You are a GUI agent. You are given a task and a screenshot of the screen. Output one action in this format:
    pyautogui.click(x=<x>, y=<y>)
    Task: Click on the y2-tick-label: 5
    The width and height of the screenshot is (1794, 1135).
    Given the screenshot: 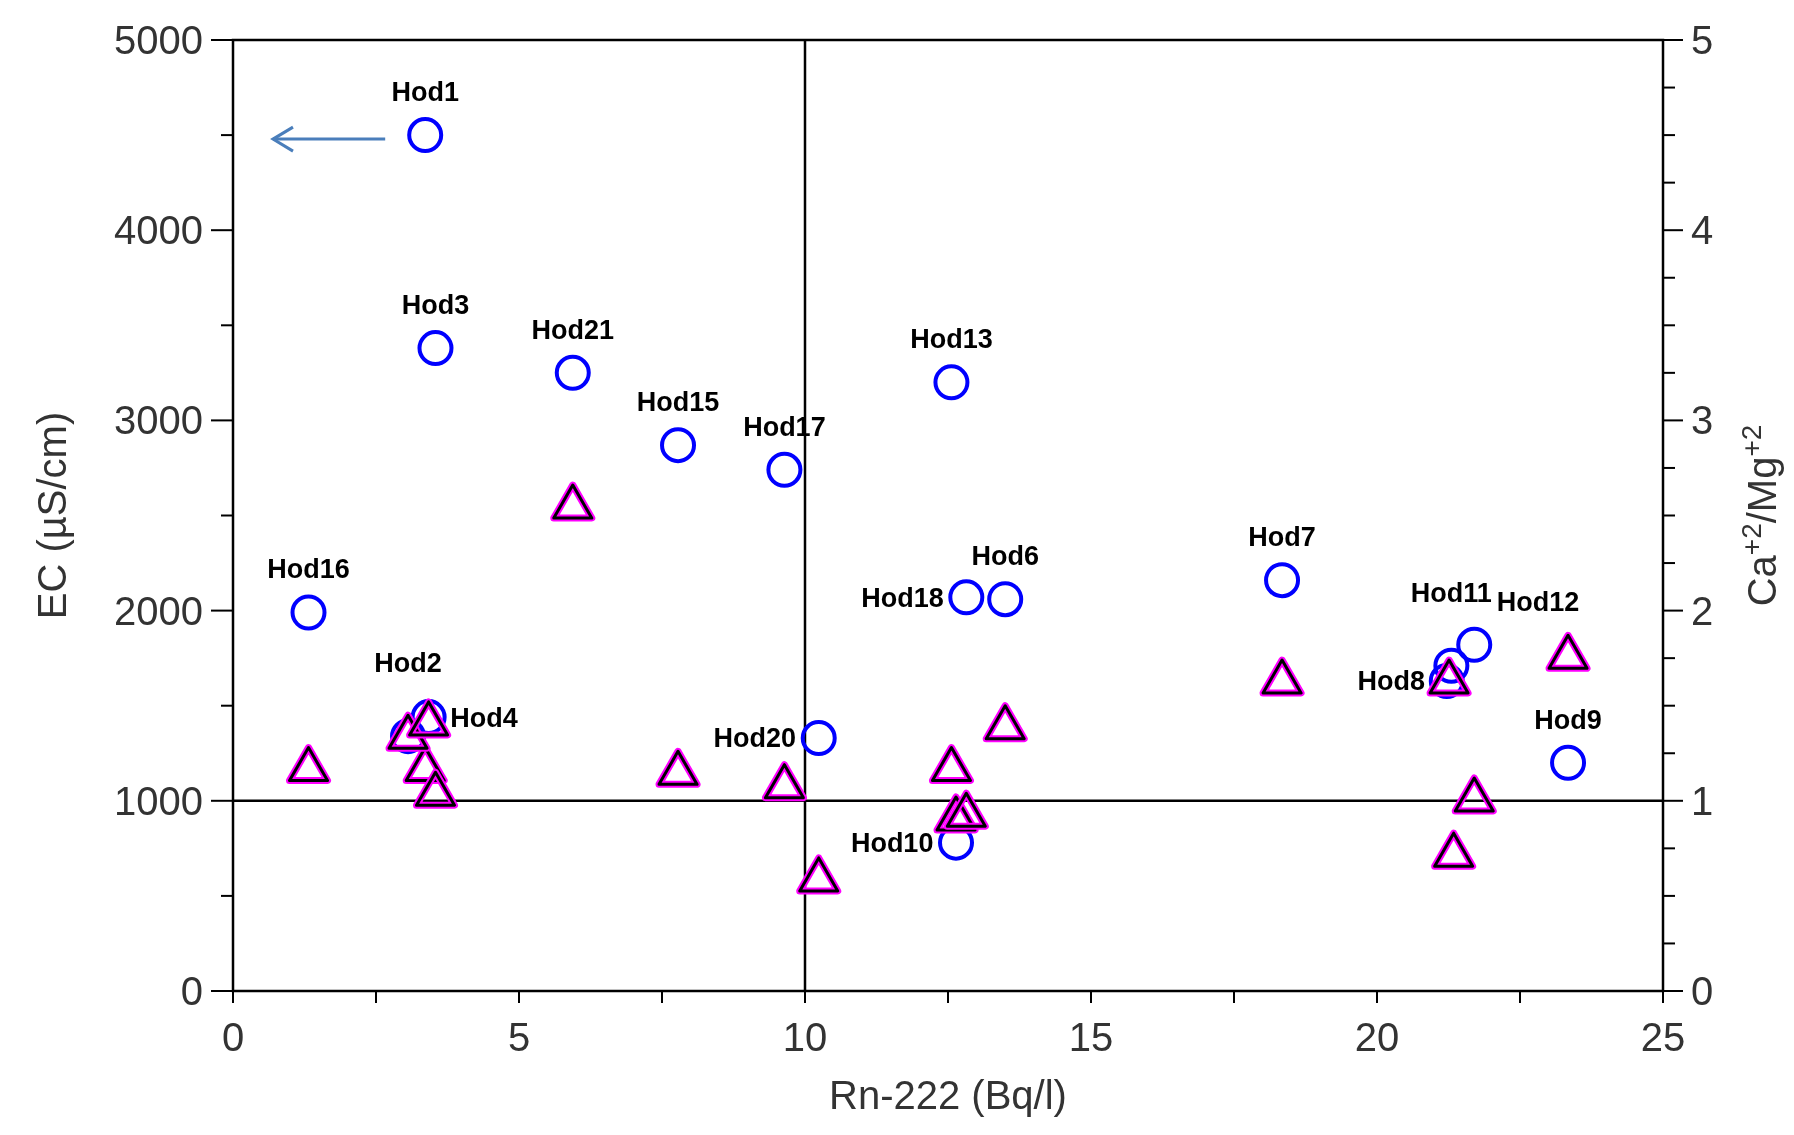 What is the action you would take?
    pyautogui.click(x=1702, y=40)
    